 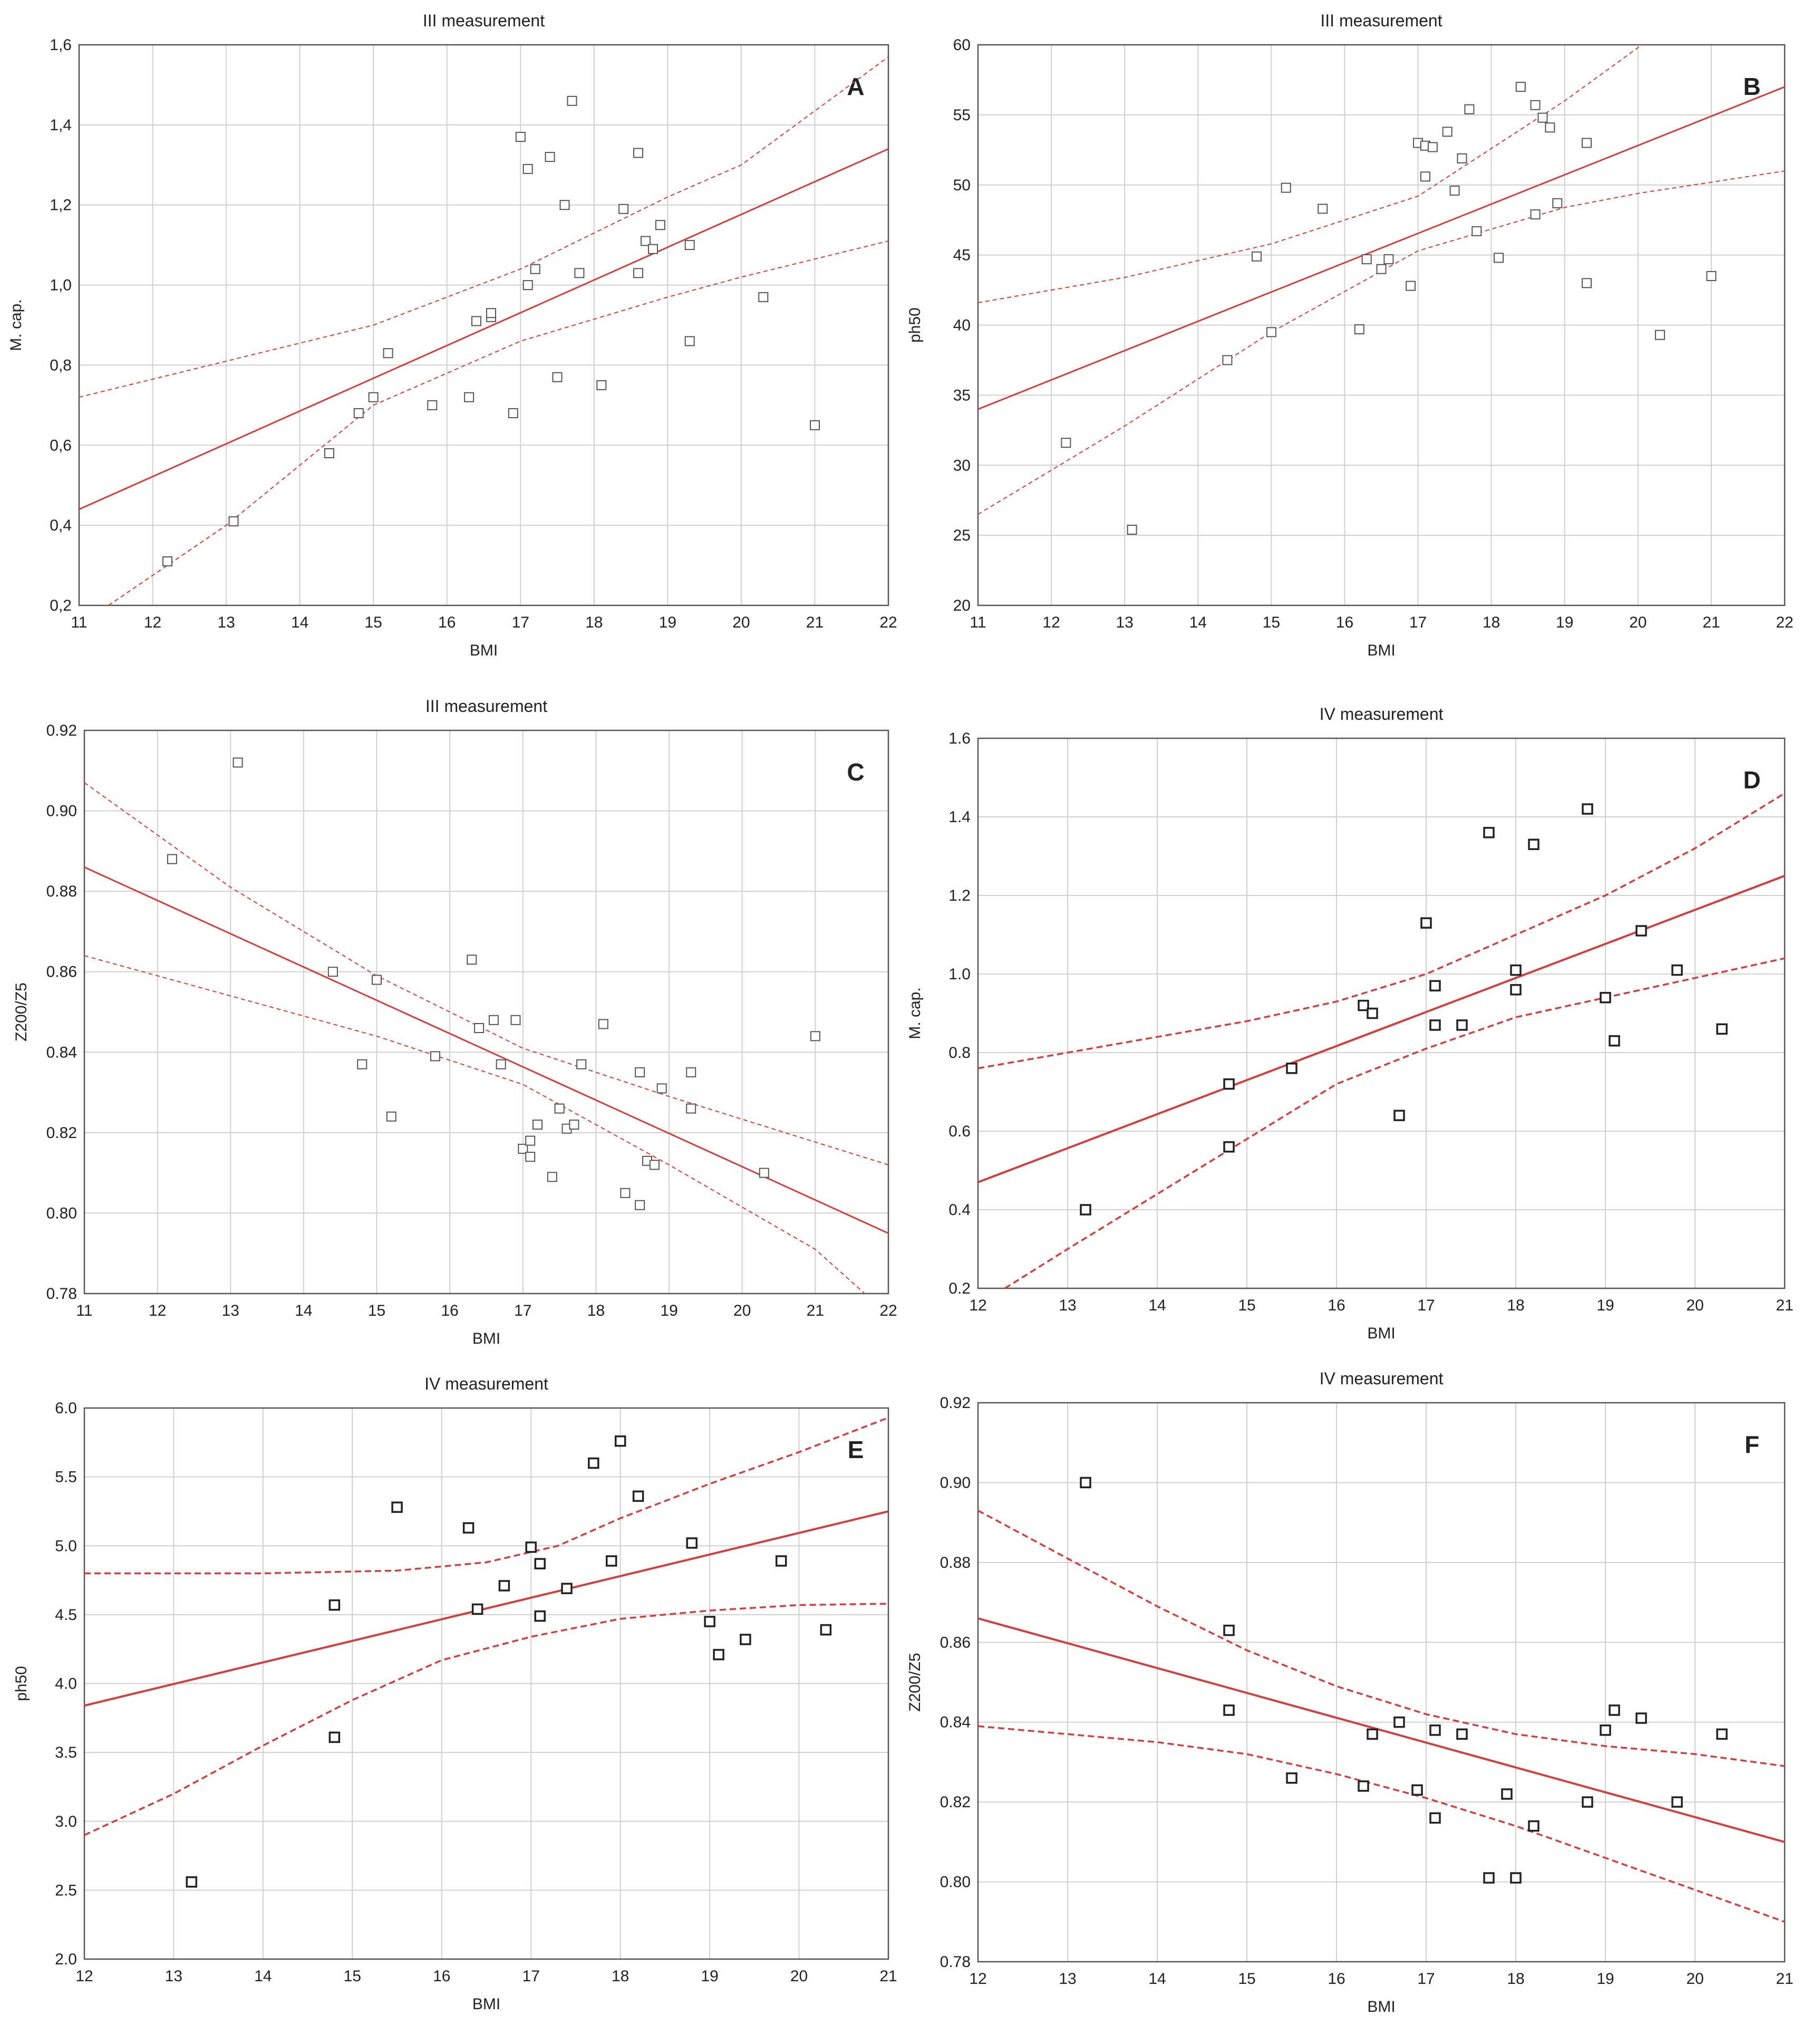 What do you see at coordinates (84, 1311) in the screenshot?
I see `x-tick-label: 11` at bounding box center [84, 1311].